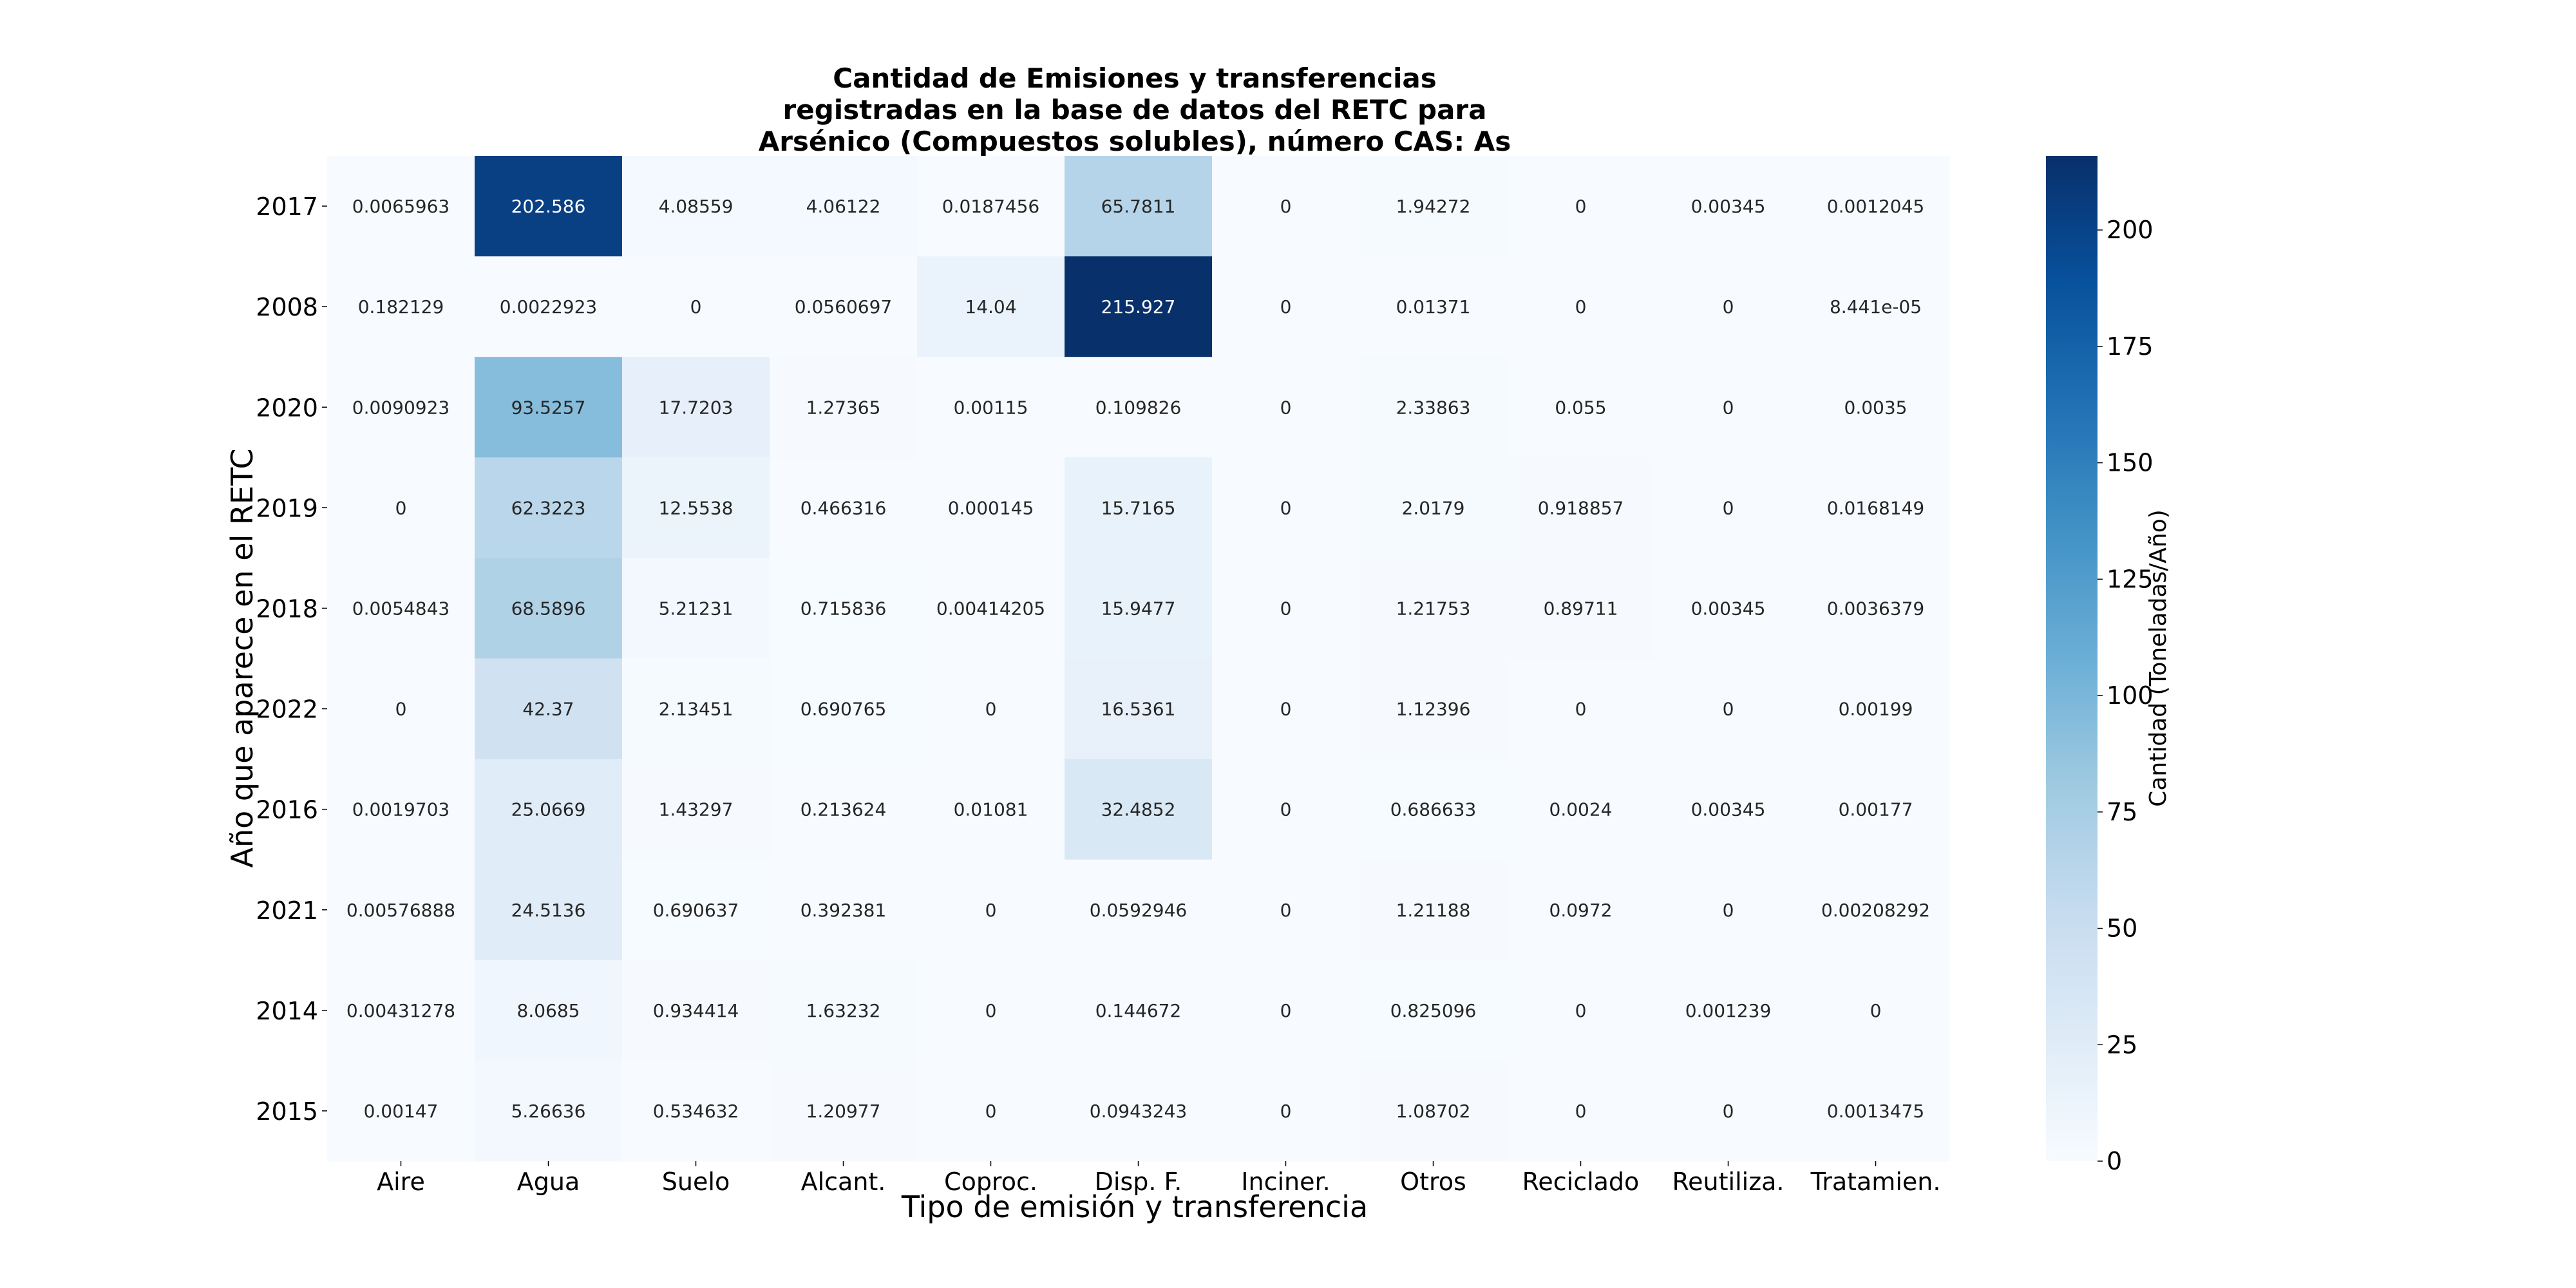  I want to click on cell-value-label: 0.715836, so click(844, 608).